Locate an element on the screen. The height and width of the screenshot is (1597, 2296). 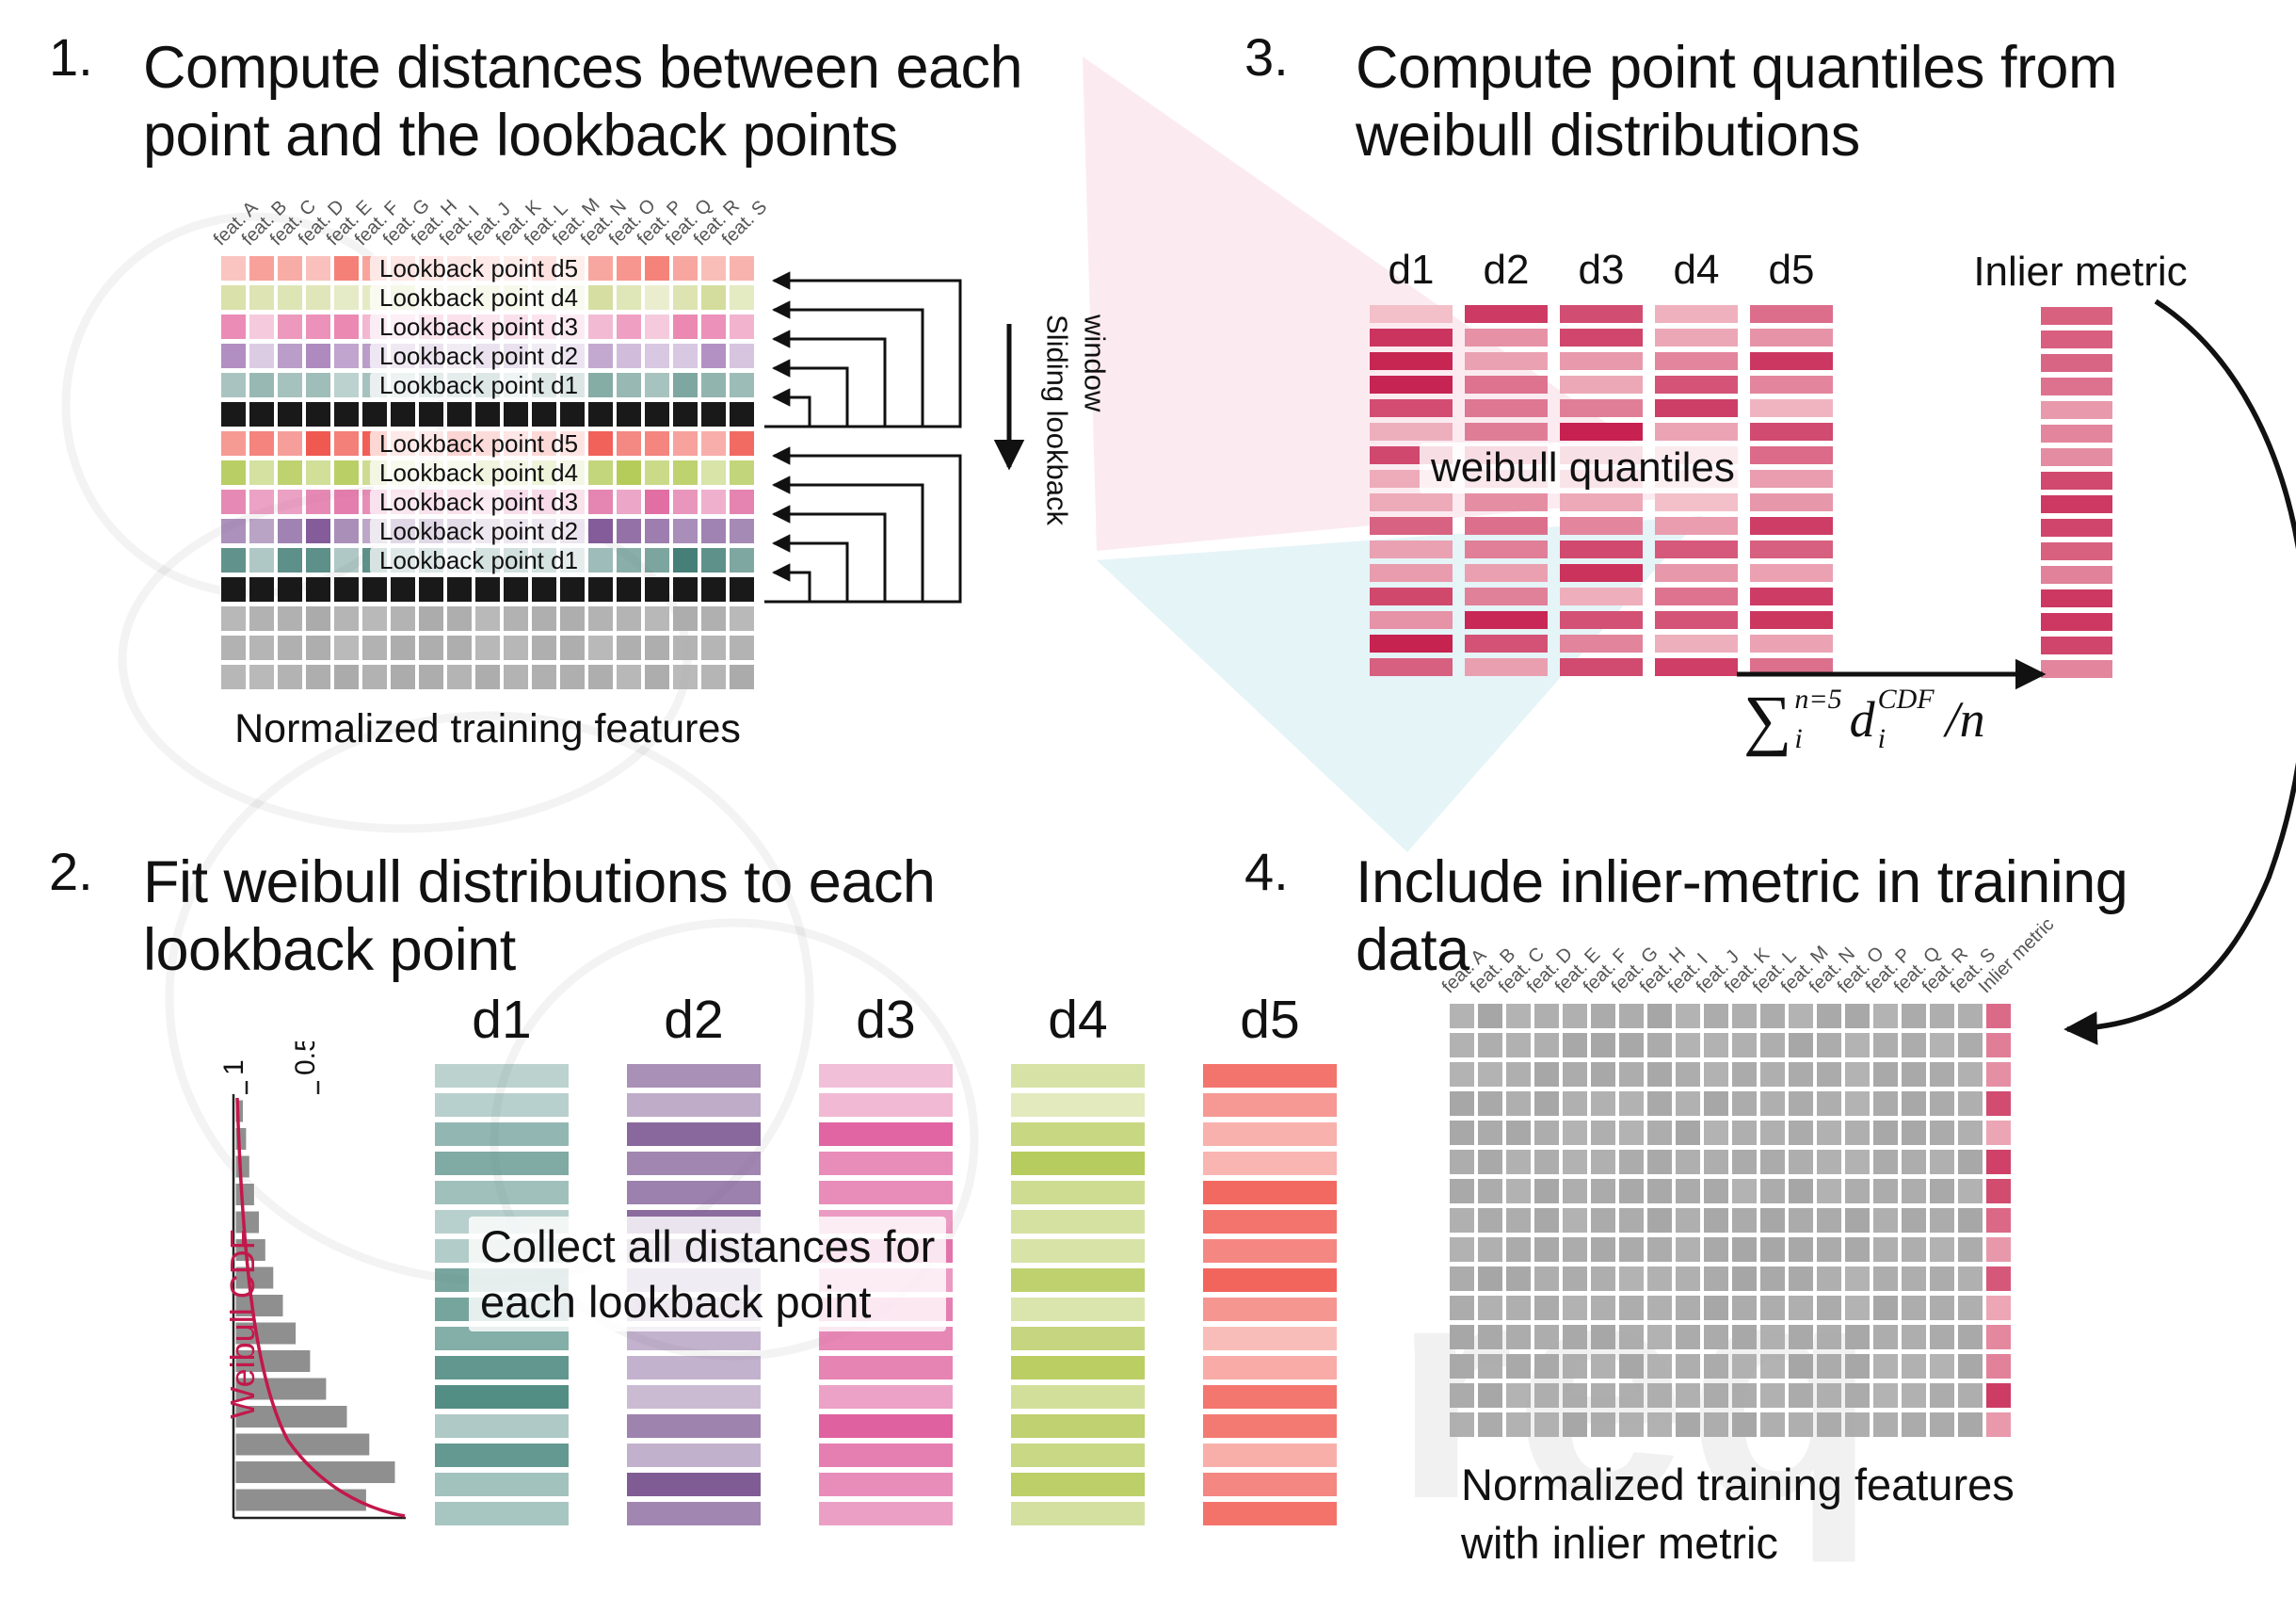
inlier-formula: ∑ n=5 i d CDF i /n is located at coordinates (1864, 719).